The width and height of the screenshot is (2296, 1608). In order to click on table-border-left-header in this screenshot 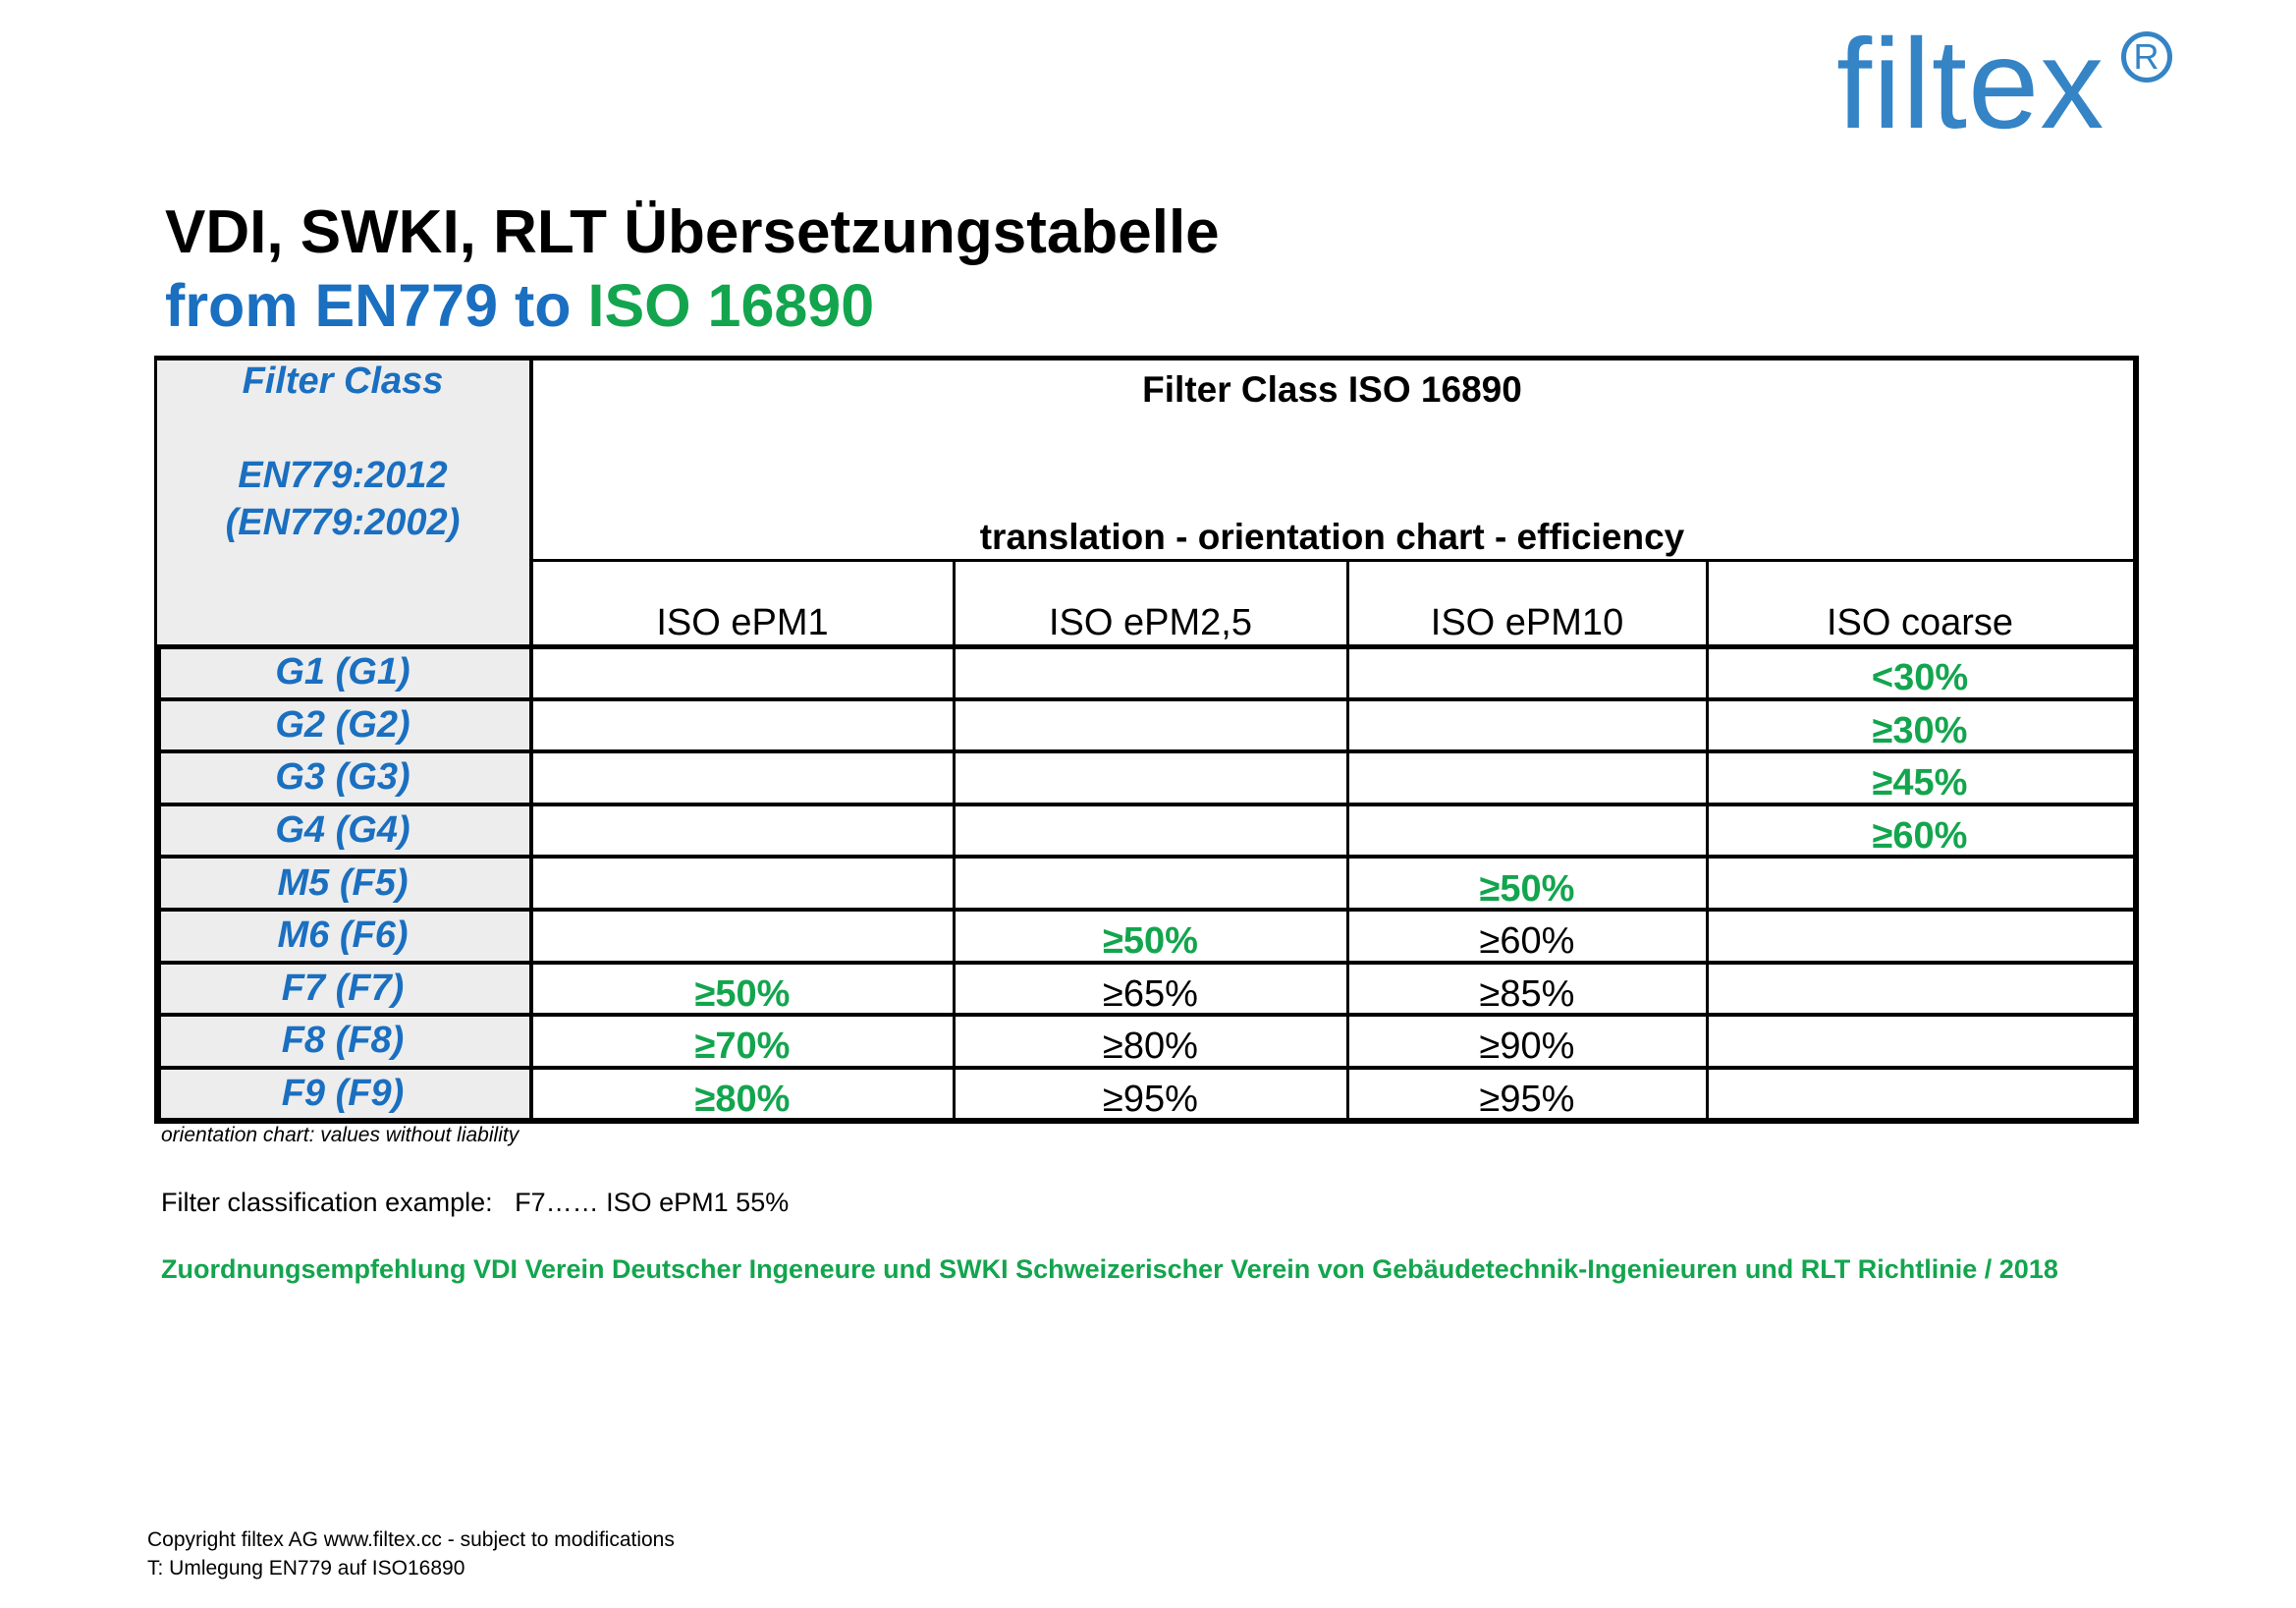, I will do `click(155, 501)`.